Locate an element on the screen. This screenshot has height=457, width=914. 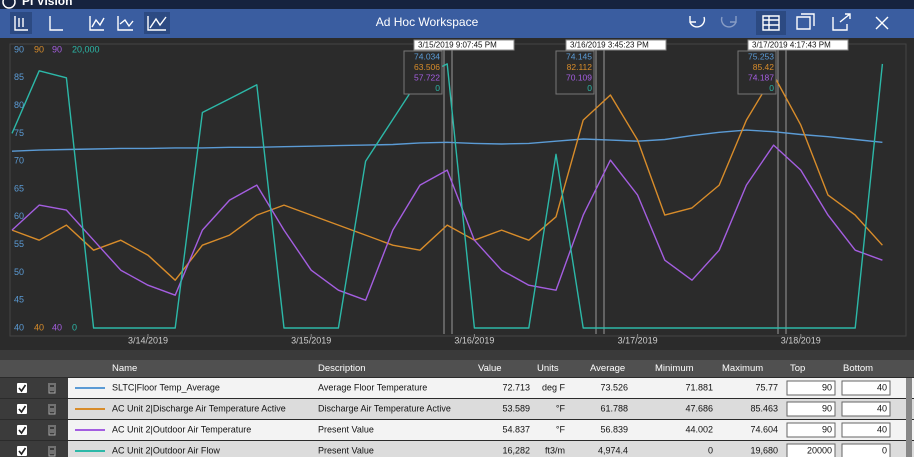
btn-close is located at coordinates (882, 23).